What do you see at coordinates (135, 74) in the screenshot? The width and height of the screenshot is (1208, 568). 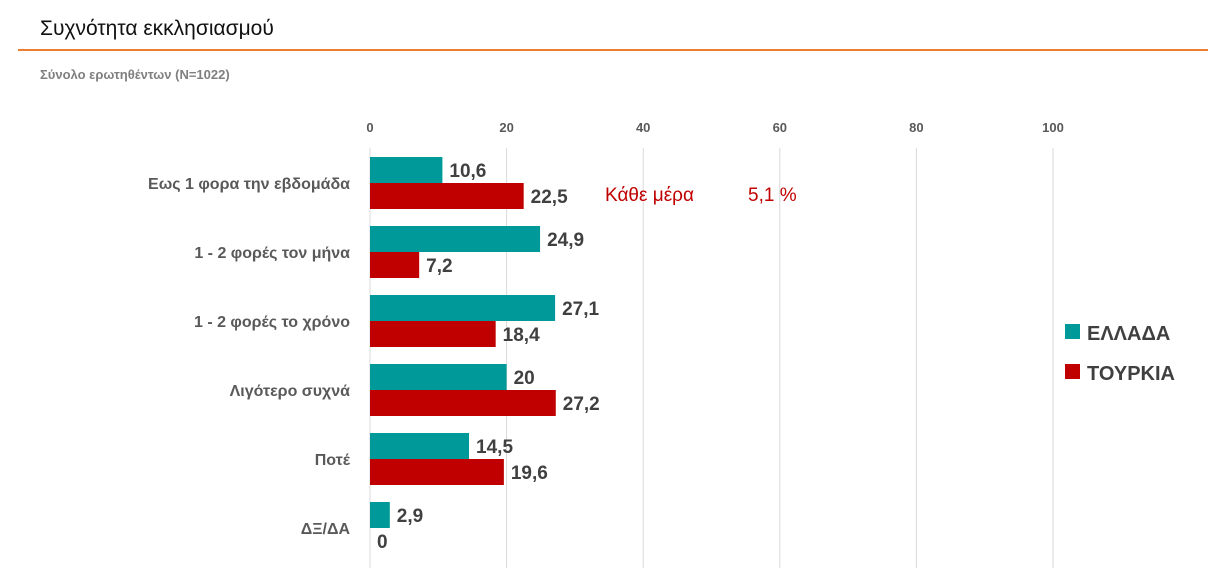 I see `chart-subtitle: Σύνολο ερωτηθέντων (N=1022)` at bounding box center [135, 74].